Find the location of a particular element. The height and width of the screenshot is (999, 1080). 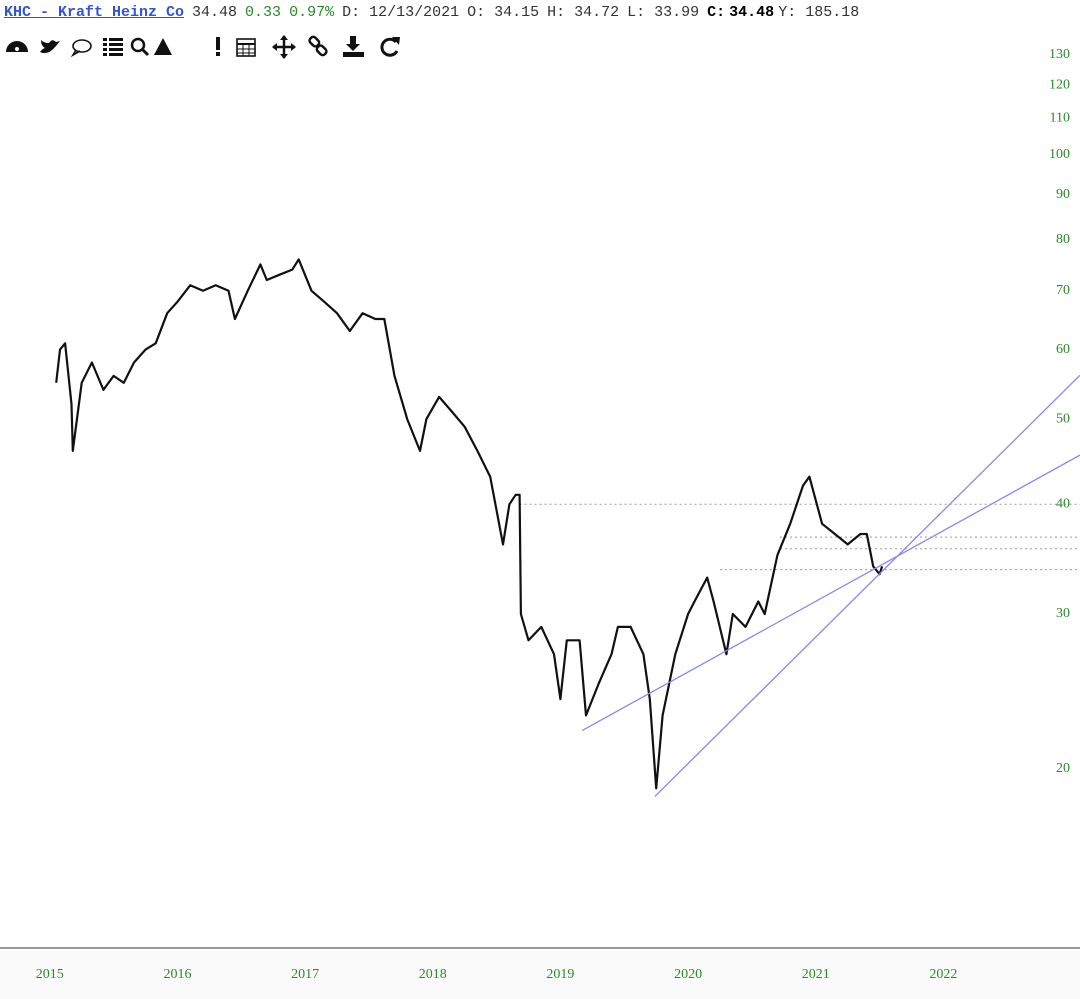

low: L: 33.99 is located at coordinates (663, 12).